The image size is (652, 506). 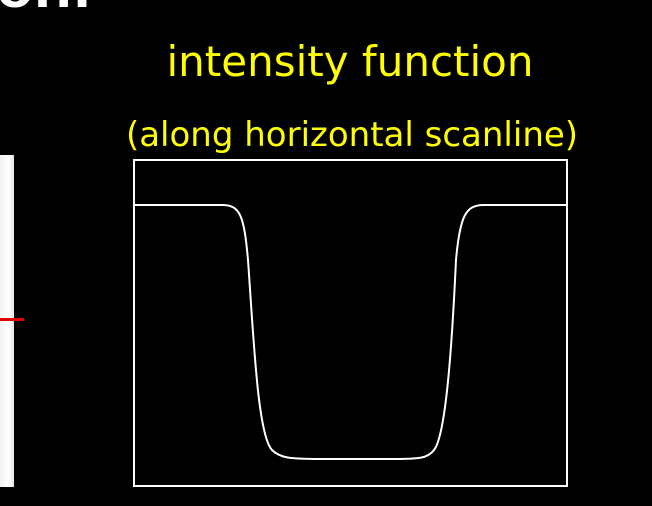 What do you see at coordinates (12, 319) in the screenshot?
I see `scanline-marker` at bounding box center [12, 319].